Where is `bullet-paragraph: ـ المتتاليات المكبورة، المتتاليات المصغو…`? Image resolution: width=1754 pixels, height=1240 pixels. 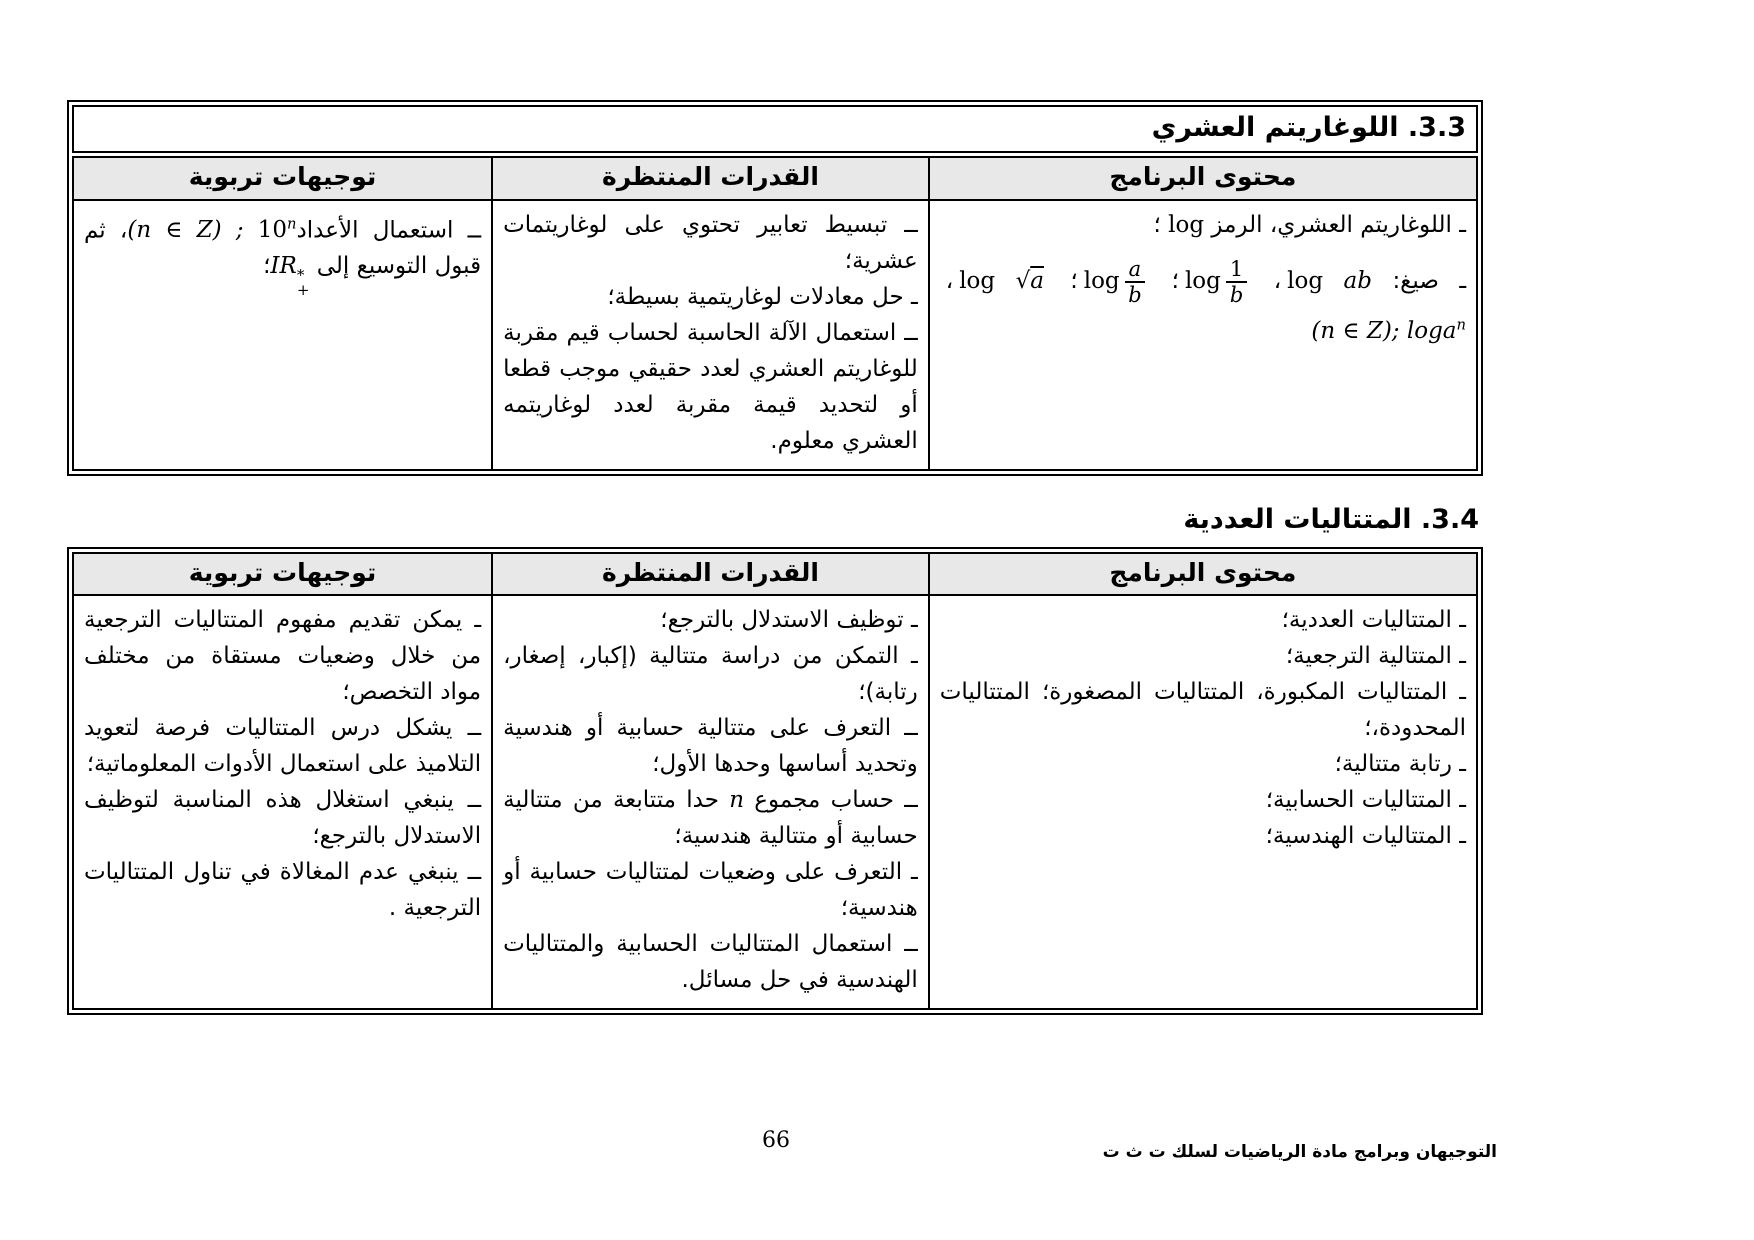 bullet-paragraph: ـ المتتاليات المكبورة، المتتاليات المصغو… is located at coordinates (1202, 710).